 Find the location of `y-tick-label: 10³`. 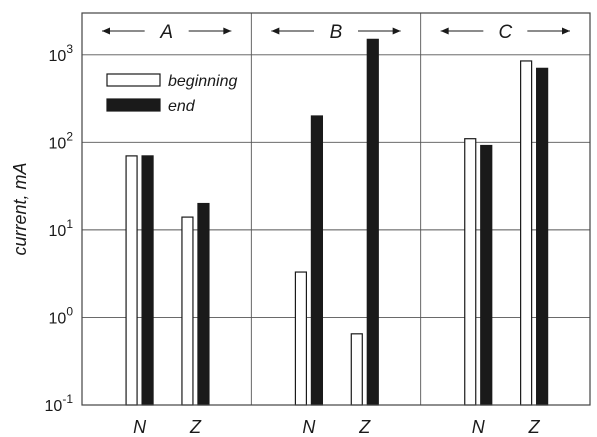

y-tick-label: 10³ is located at coordinates (61, 53).